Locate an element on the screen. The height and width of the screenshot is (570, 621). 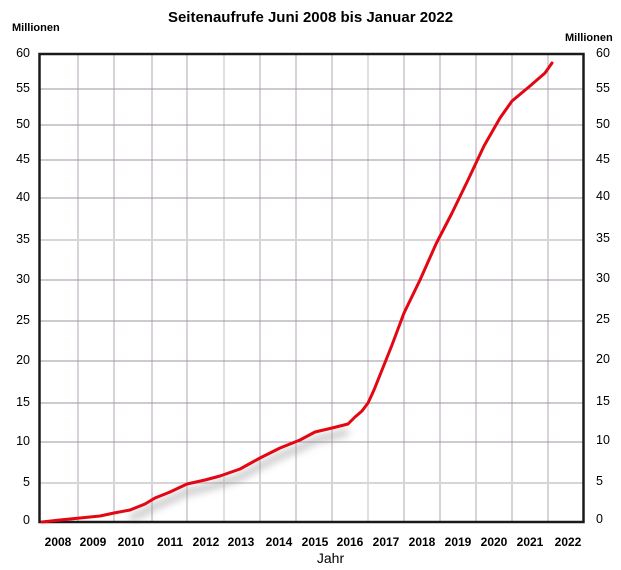
x-tick-label: 2010 is located at coordinates (131, 542).